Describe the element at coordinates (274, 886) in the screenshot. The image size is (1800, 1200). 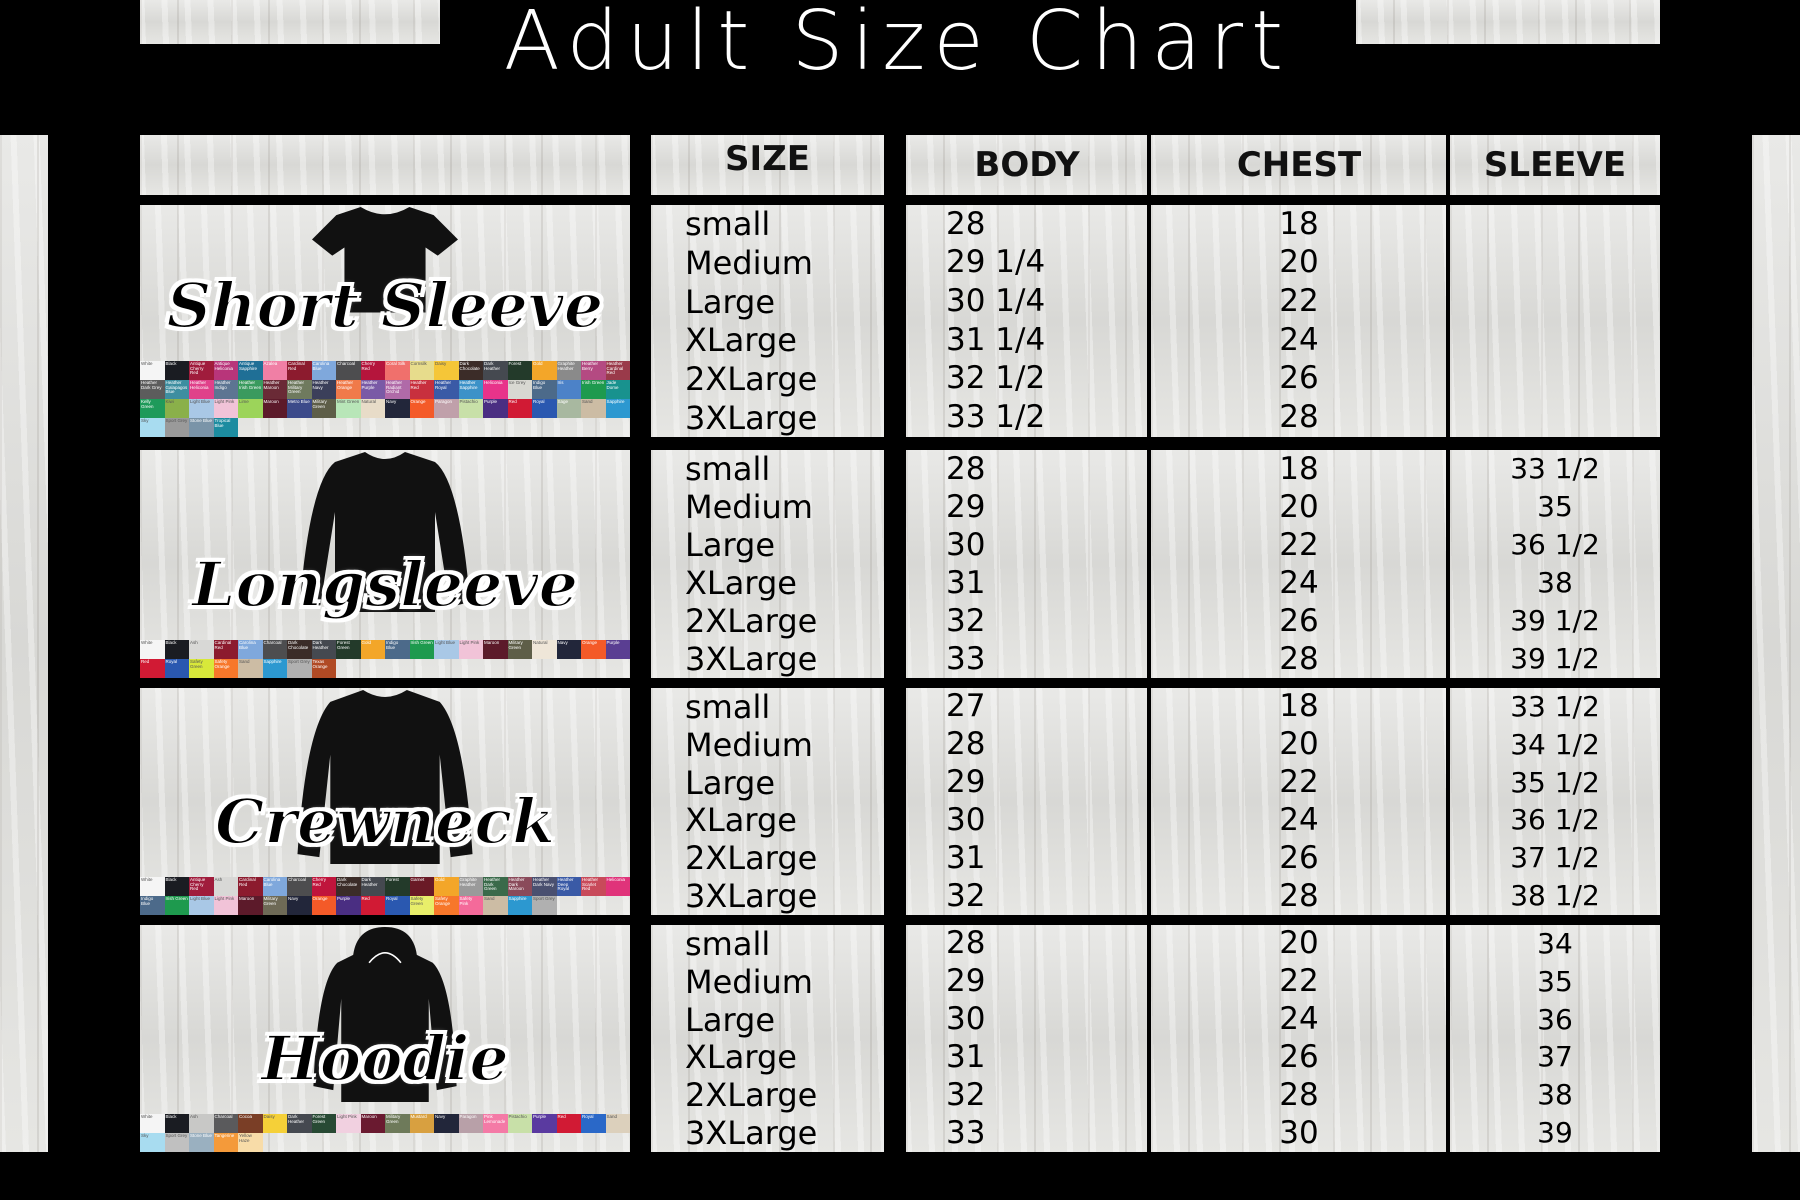
I see `color-swatch: Carolina Blue` at that location.